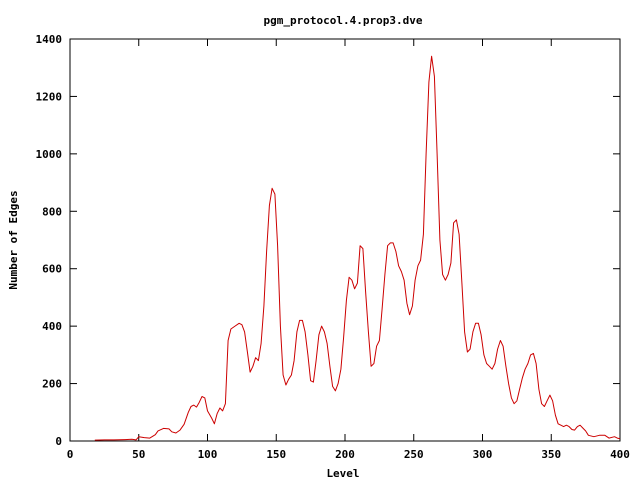 This screenshot has width=640, height=480. Describe the element at coordinates (58, 441) in the screenshot. I see `y-tick-label: 0` at that location.